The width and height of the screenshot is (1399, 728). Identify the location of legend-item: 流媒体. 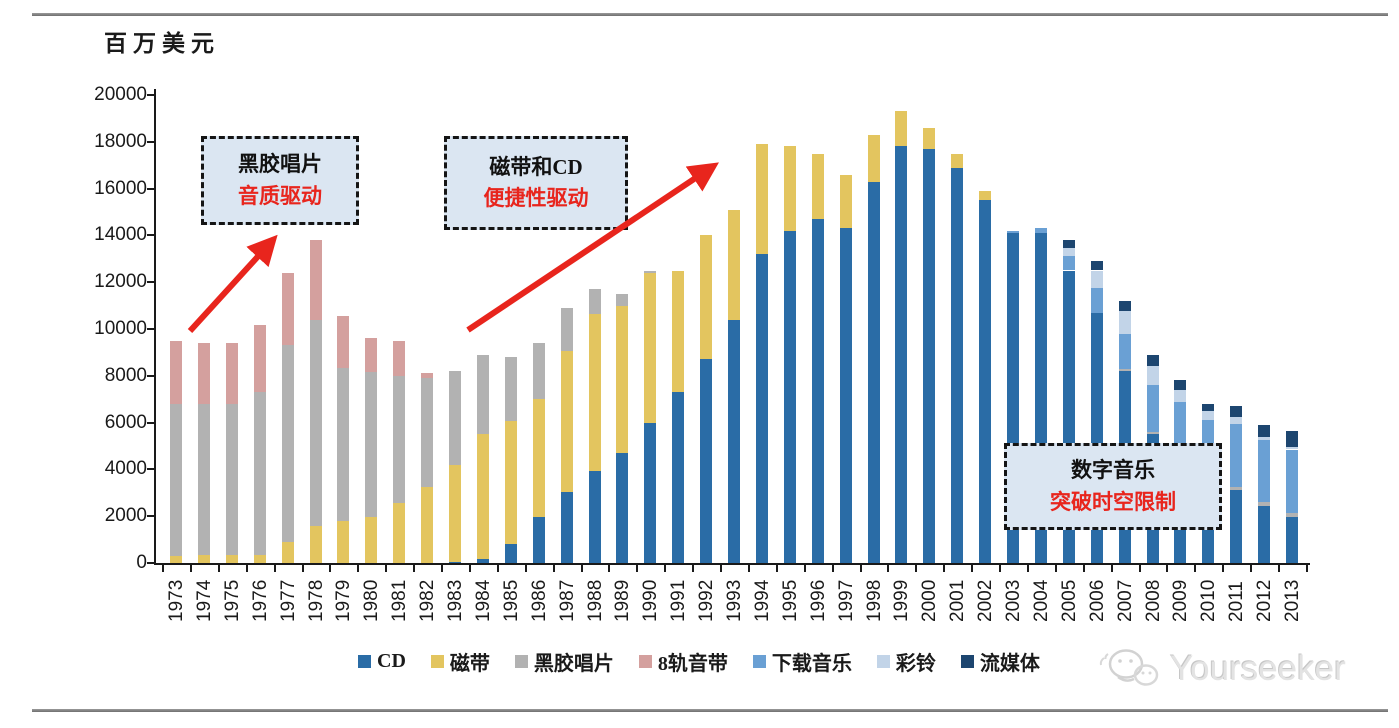
(1000, 661).